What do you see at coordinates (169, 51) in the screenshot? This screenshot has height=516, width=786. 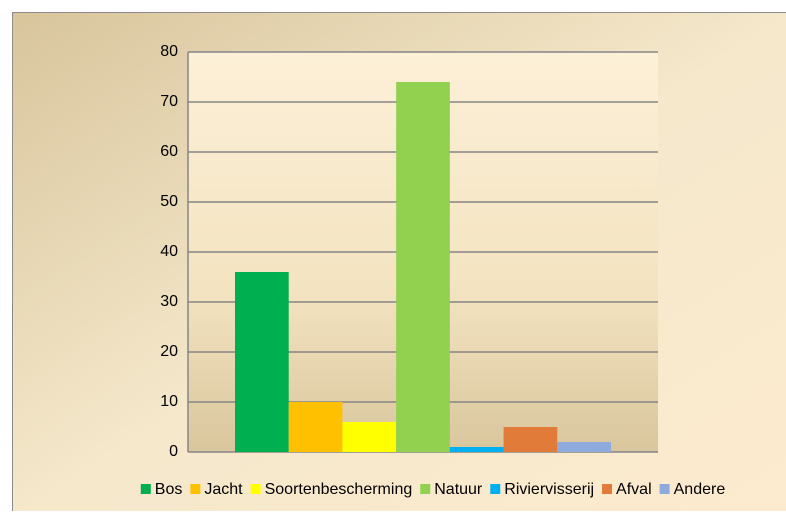 I see `y-tick-label: 80` at bounding box center [169, 51].